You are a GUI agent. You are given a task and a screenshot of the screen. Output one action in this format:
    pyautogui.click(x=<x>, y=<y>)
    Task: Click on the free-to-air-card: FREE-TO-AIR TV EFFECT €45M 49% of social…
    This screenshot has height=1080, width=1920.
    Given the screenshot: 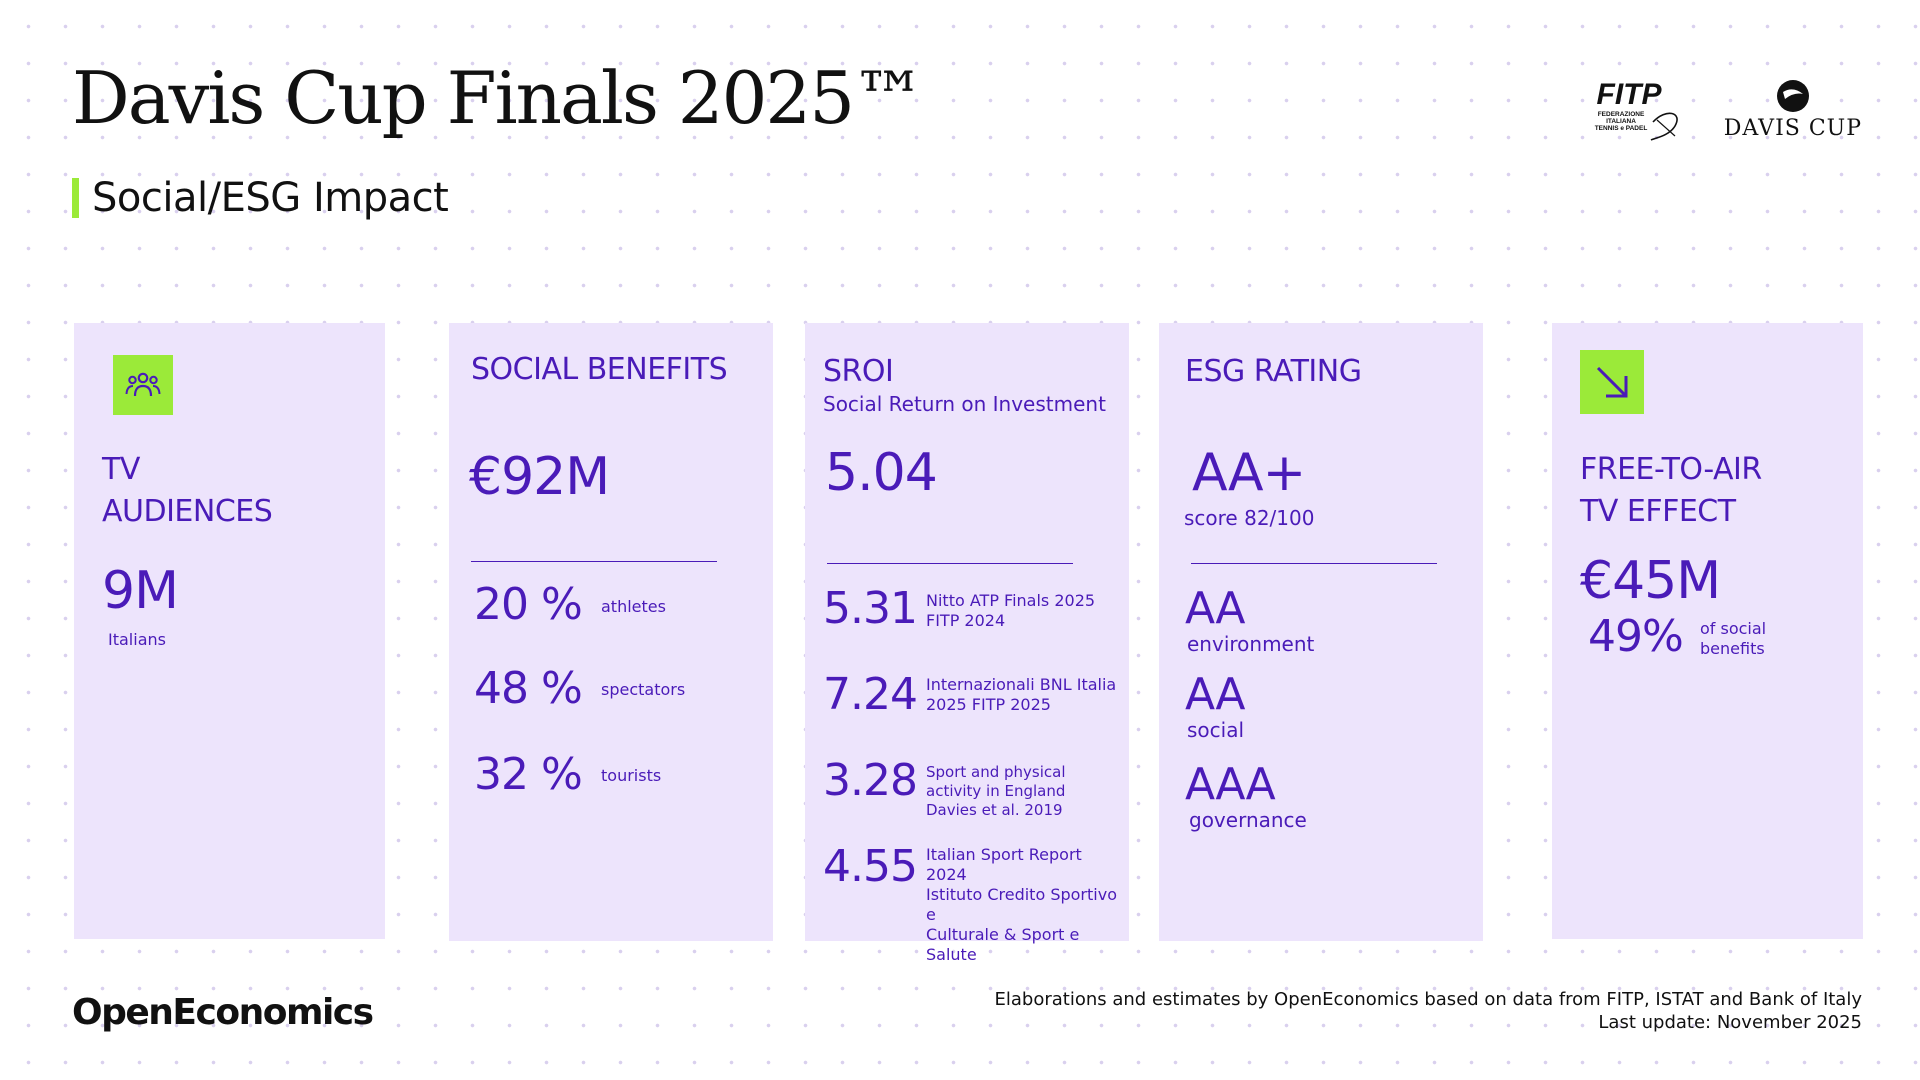 What is the action you would take?
    pyautogui.click(x=1707, y=631)
    